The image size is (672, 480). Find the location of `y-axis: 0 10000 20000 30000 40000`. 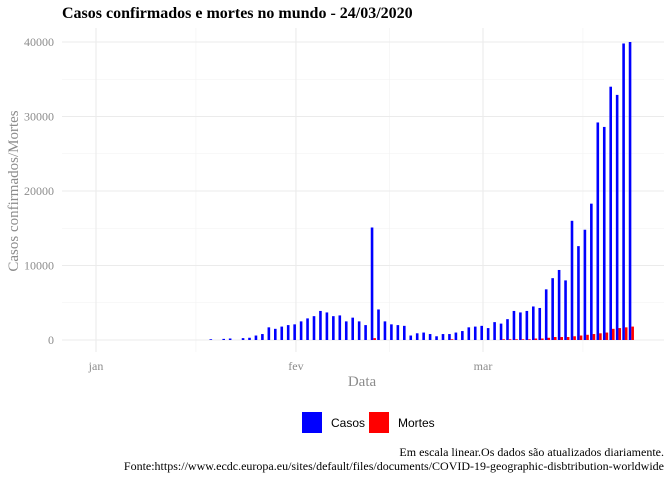

y-axis: 0 10000 20000 30000 40000 is located at coordinates (39, 191).